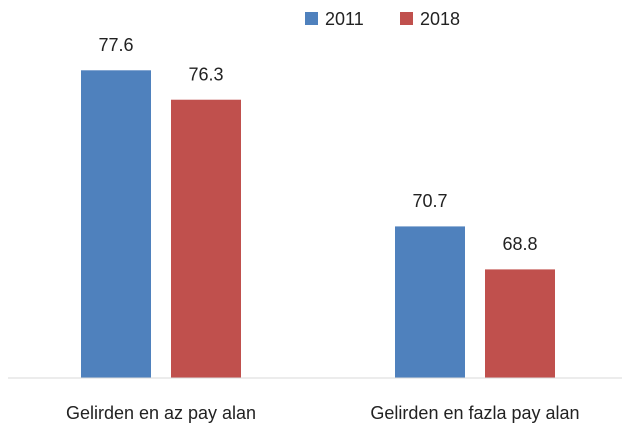 Image resolution: width=628 pixels, height=428 pixels. Describe the element at coordinates (115, 45) in the screenshot. I see `value-label: 77.6` at that location.